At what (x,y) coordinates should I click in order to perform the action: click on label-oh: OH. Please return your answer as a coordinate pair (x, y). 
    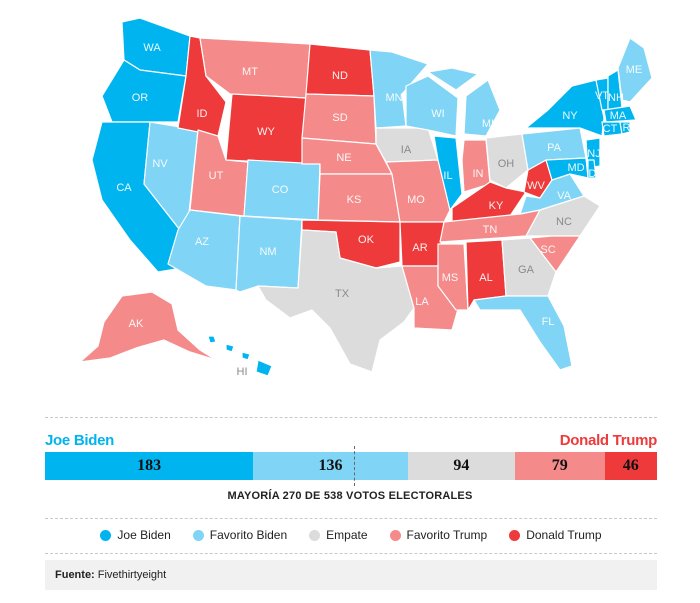
    Looking at the image, I should click on (506, 164).